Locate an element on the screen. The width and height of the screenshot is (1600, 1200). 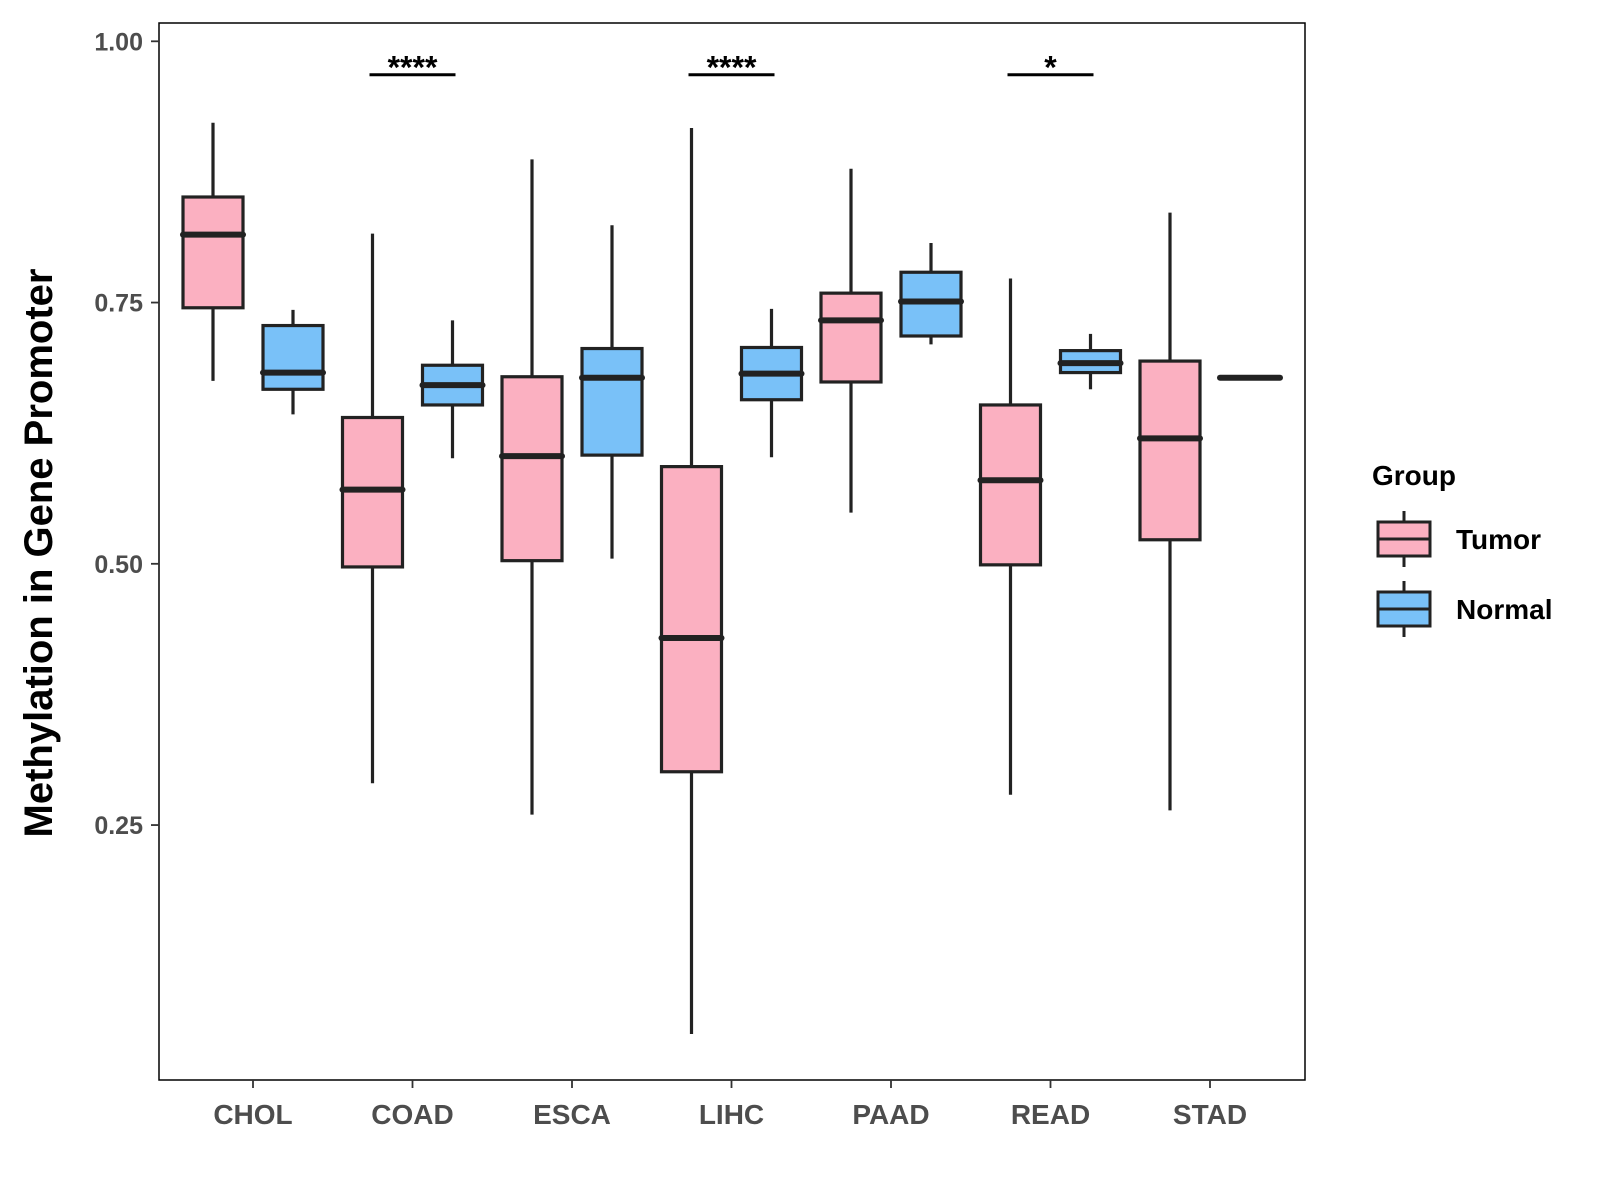
y-tick-label: 1.00 is located at coordinates (118, 42).